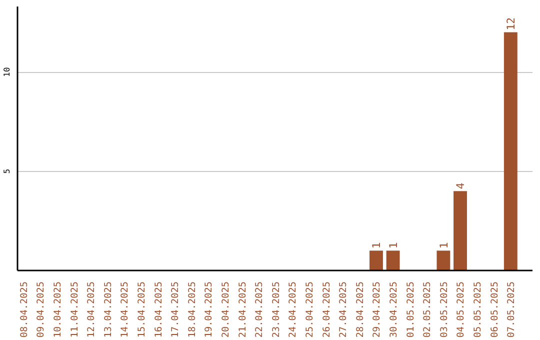 The height and width of the screenshot is (340, 540). What do you see at coordinates (512, 309) in the screenshot?
I see `x-tick-label: 07.05.2025` at bounding box center [512, 309].